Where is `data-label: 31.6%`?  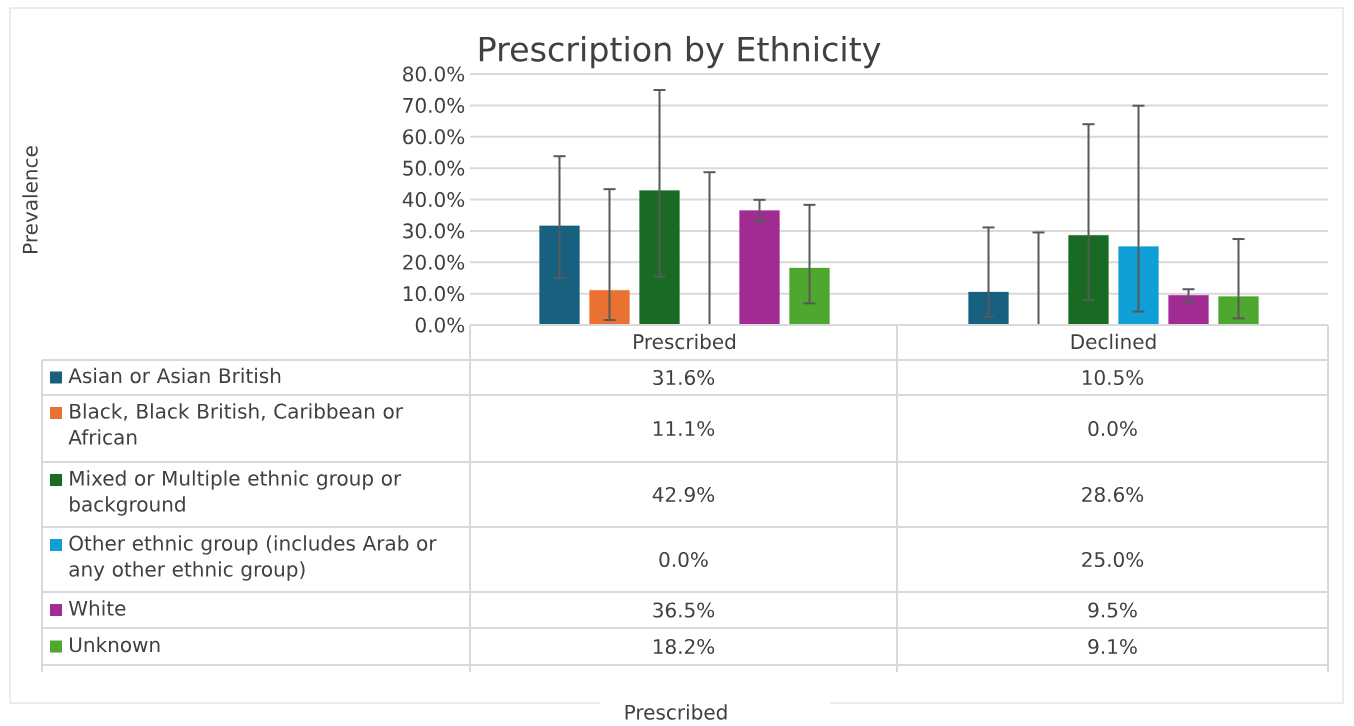
data-label: 31.6% is located at coordinates (684, 377).